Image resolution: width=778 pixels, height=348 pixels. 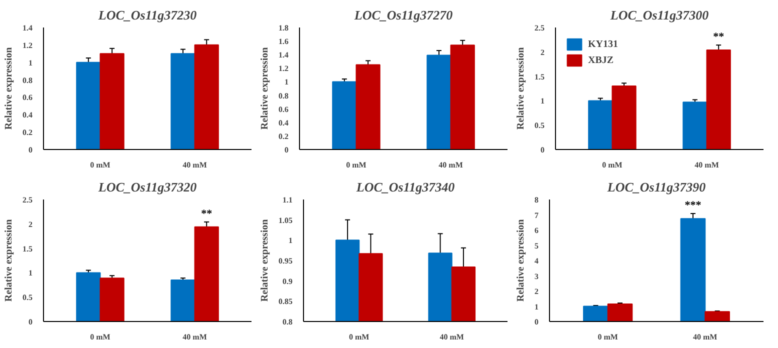 I want to click on chart-title: LOC_Os11g37230, so click(x=147, y=15).